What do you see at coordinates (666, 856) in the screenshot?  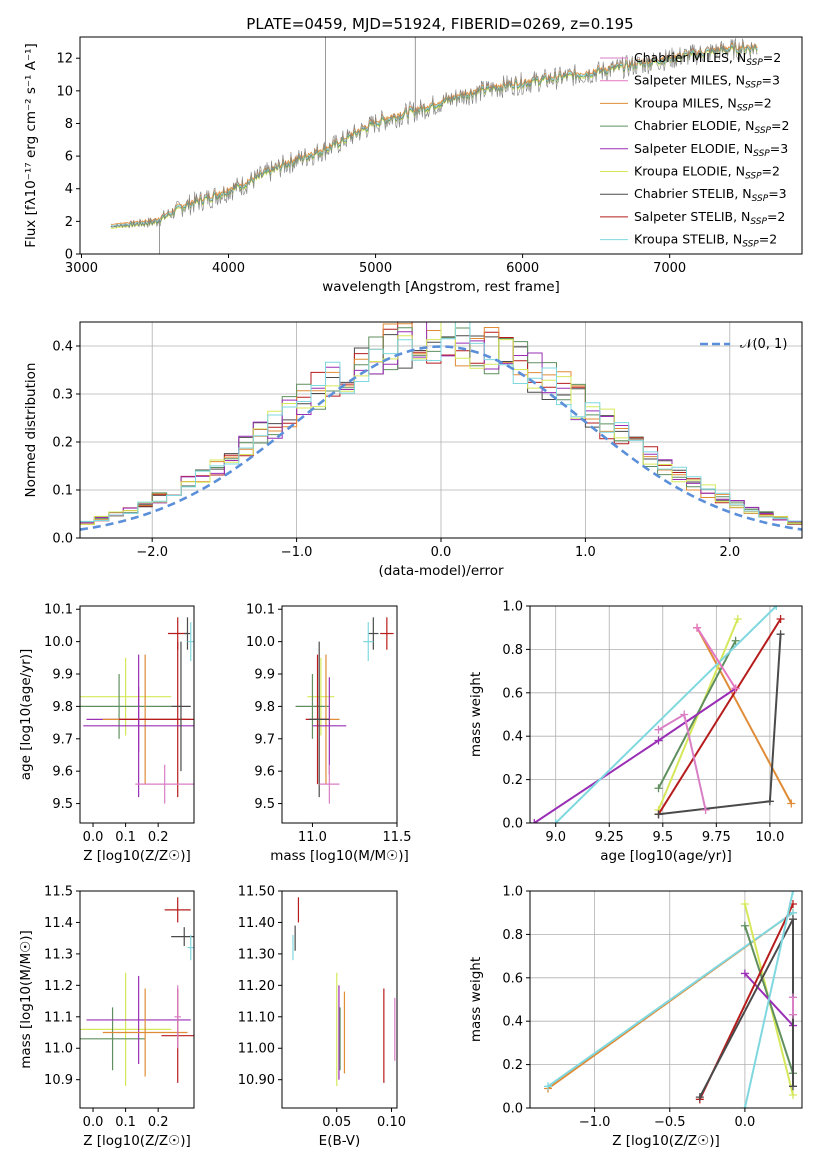 I see `x-axis-label: age [log10(age/yr)]` at bounding box center [666, 856].